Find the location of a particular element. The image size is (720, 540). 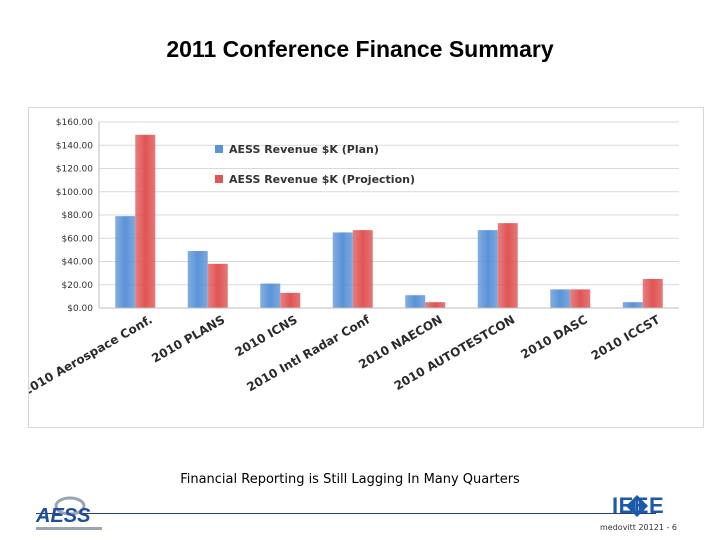

ieee-logo-text: IEEE is located at coordinates (638, 505).